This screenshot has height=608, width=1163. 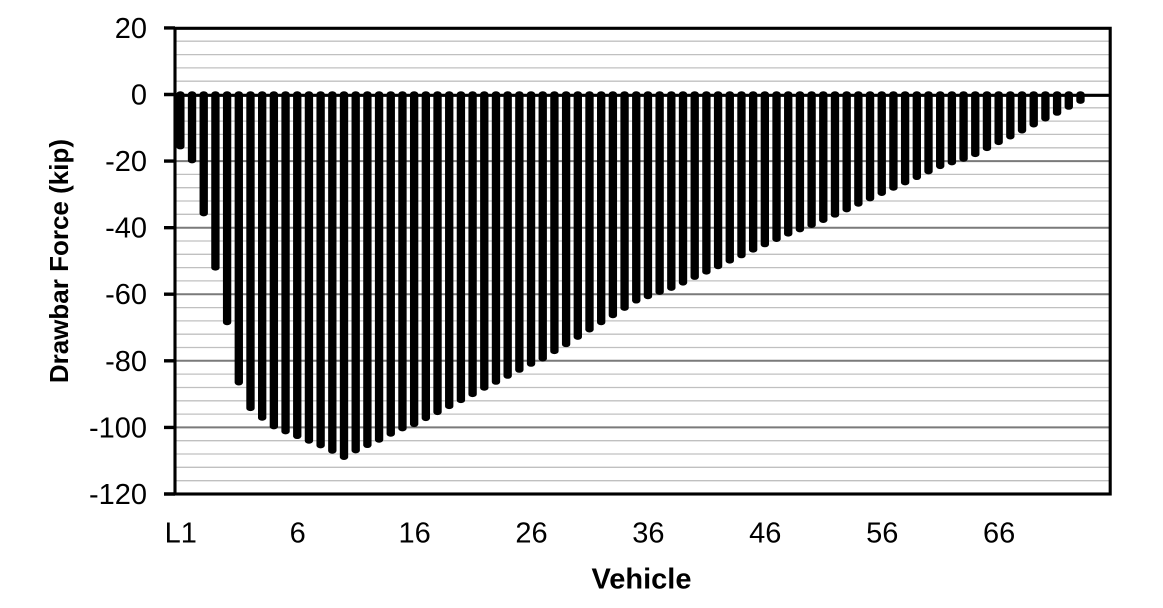 I want to click on svg-text: 20, so click(x=131, y=29).